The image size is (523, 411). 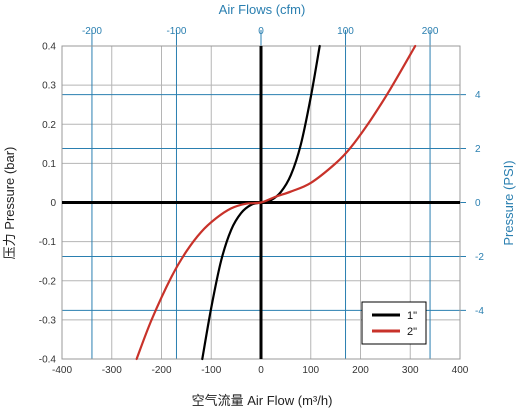 What do you see at coordinates (48, 242) in the screenshot?
I see `y-tick-label: -0.1` at bounding box center [48, 242].